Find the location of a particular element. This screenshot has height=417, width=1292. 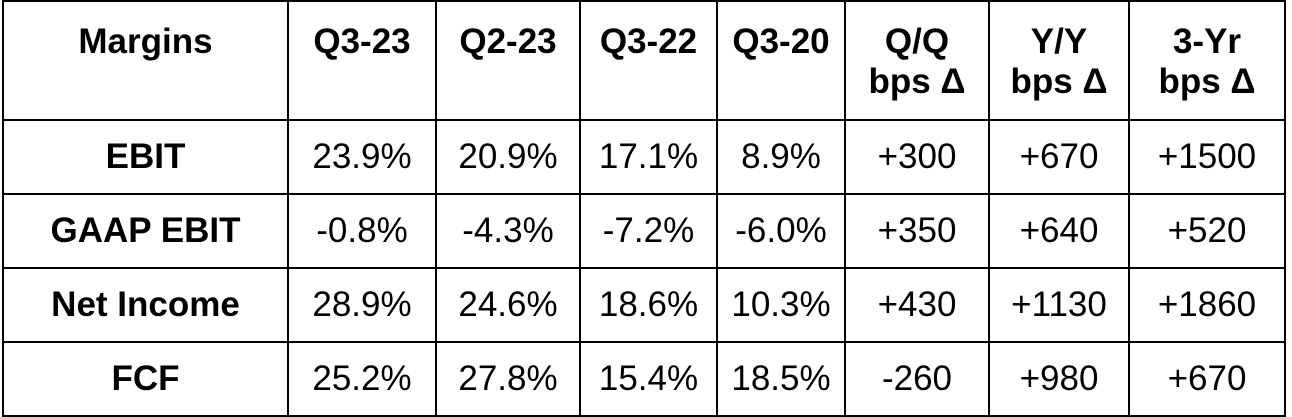

table-cell: +1500 is located at coordinates (1207, 157).